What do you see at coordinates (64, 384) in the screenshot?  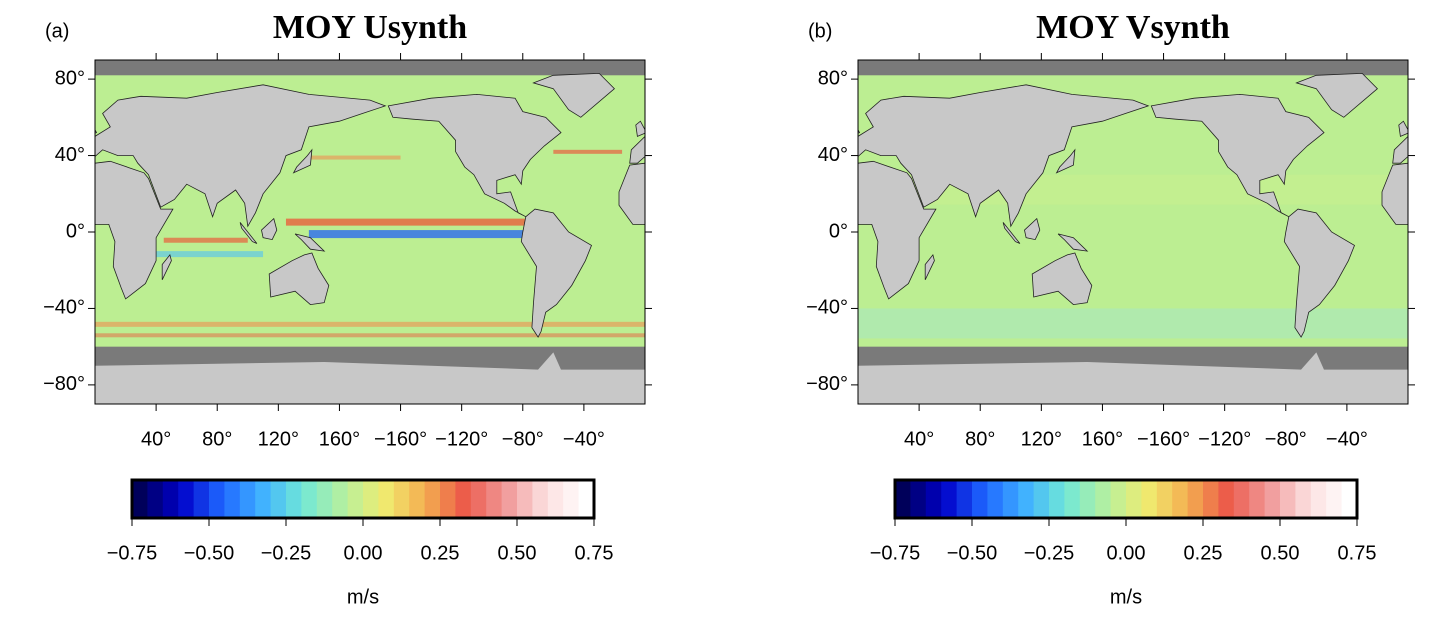 I see `y-tick-label: −80°` at bounding box center [64, 384].